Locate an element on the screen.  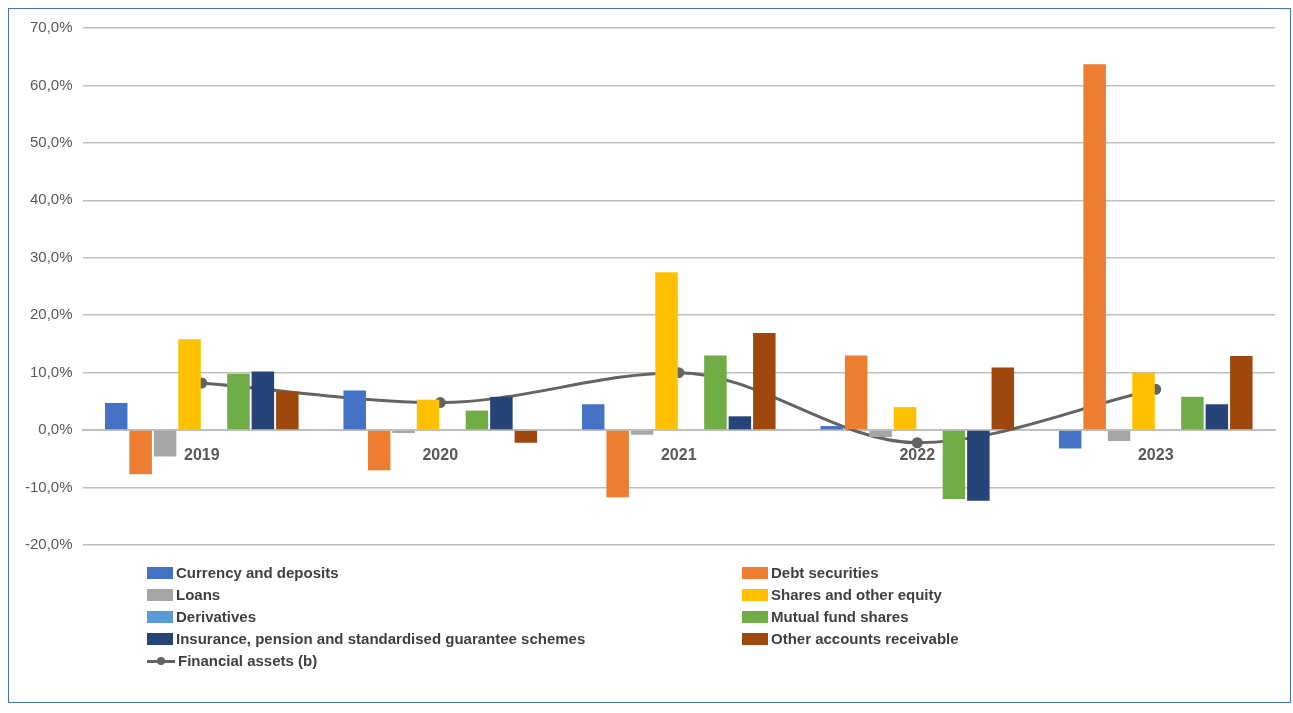
x-tick-label: 2022 is located at coordinates (917, 455).